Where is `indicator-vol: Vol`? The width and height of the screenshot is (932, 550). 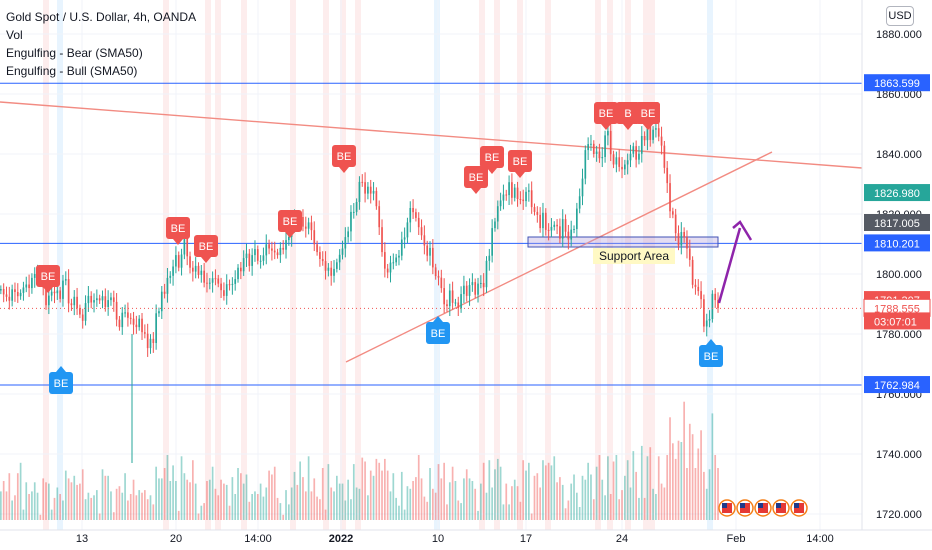 indicator-vol: Vol is located at coordinates (14, 35).